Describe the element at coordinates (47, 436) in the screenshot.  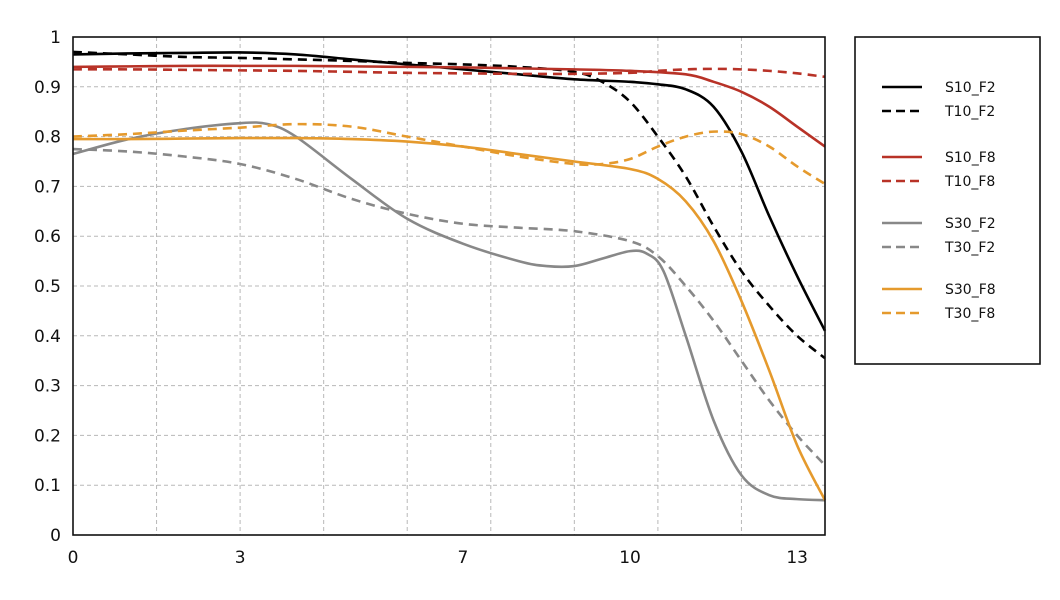
I see `y-tick-label: 0.2` at that location.